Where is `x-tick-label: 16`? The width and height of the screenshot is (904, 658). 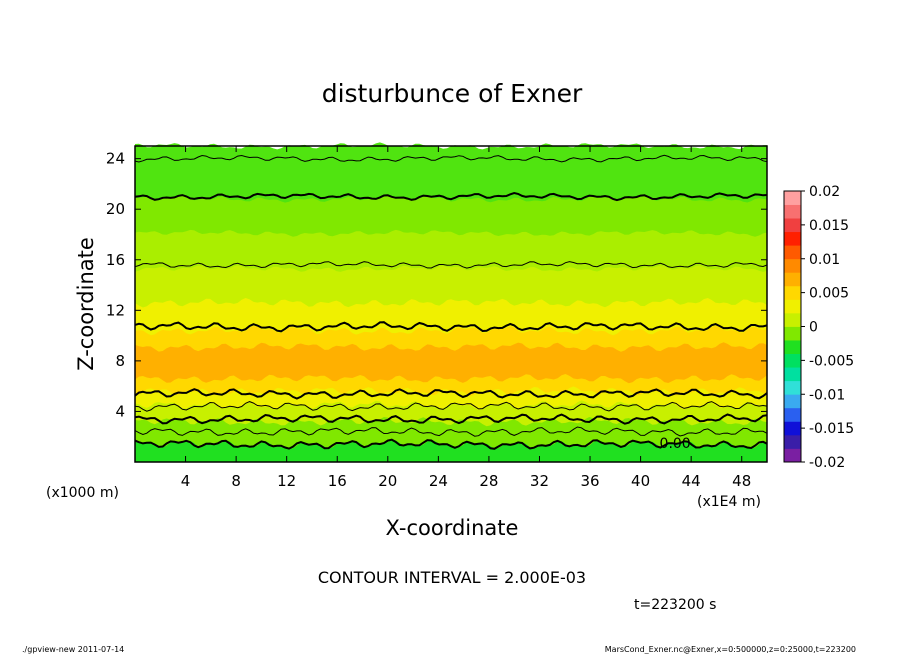 x-tick-label: 16 is located at coordinates (337, 481).